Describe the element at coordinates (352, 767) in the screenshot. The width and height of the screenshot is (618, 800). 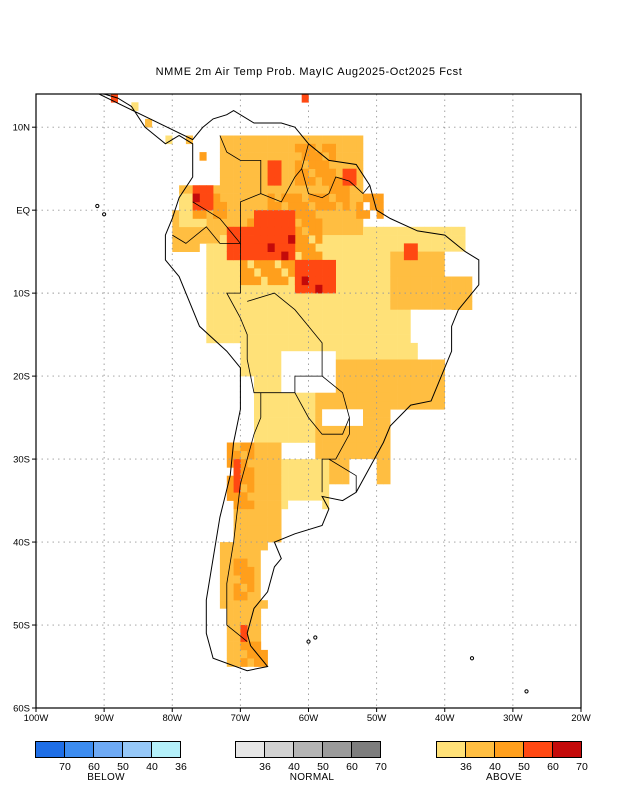
I see `legend-normal-tick: 60` at that location.